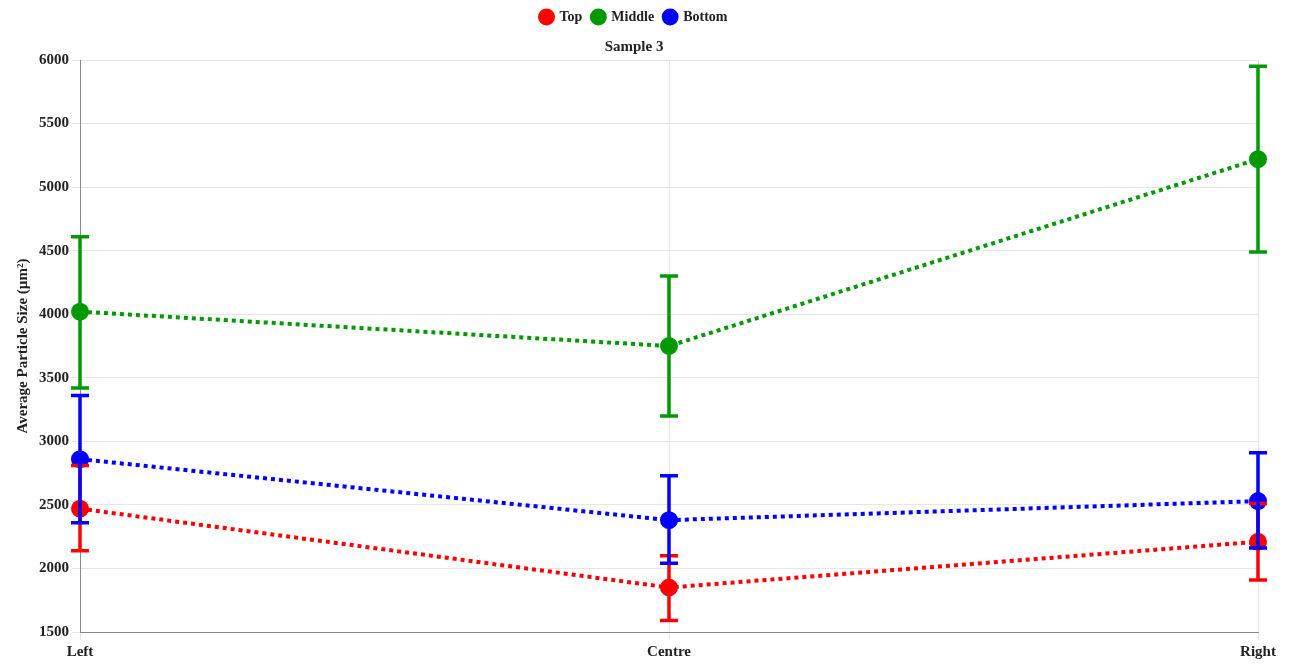 The image size is (1298, 664). I want to click on y-tick-label: 2000, so click(54, 567).